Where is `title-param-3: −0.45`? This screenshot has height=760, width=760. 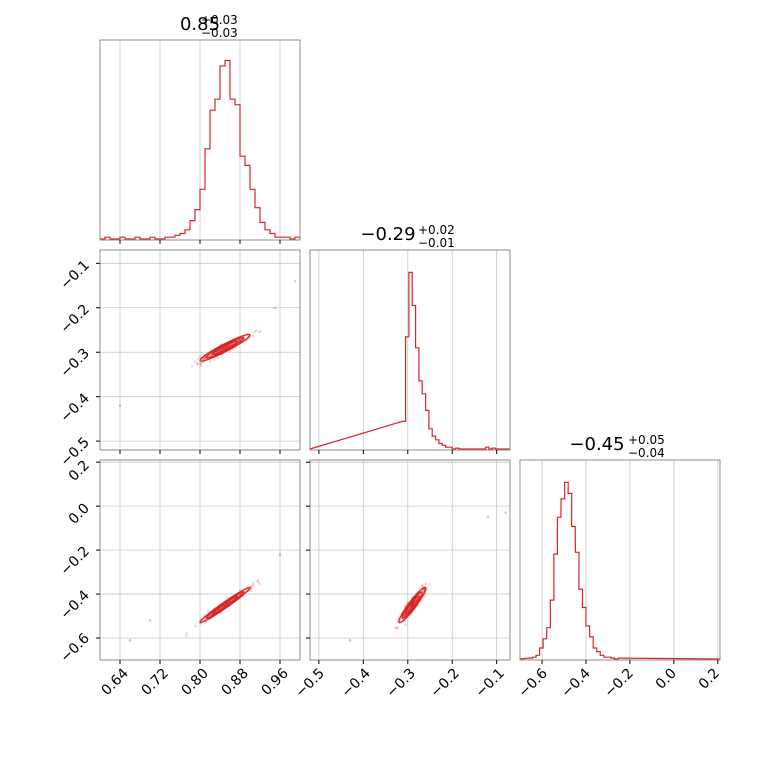 title-param-3: −0.45 is located at coordinates (596, 444).